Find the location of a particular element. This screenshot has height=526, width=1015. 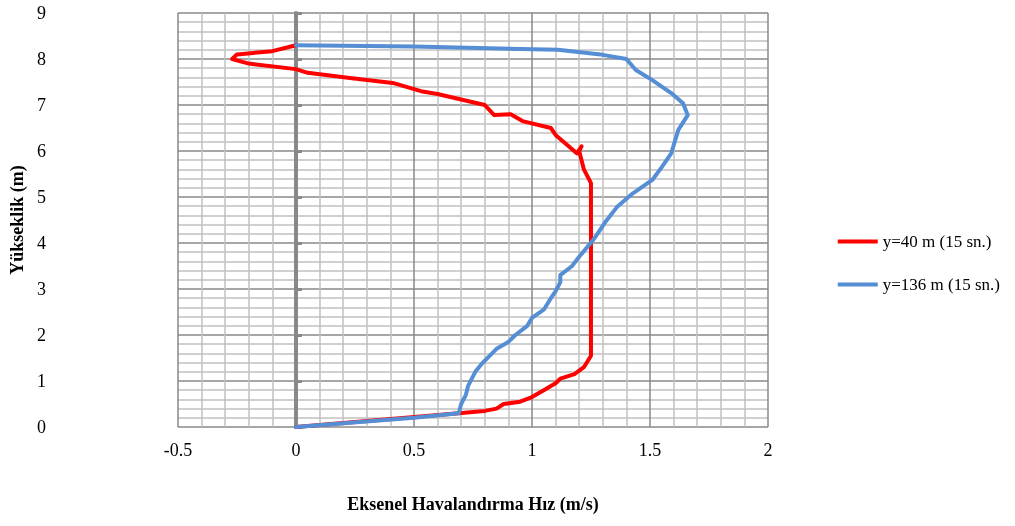

x-tick-label: 0 is located at coordinates (296, 450).